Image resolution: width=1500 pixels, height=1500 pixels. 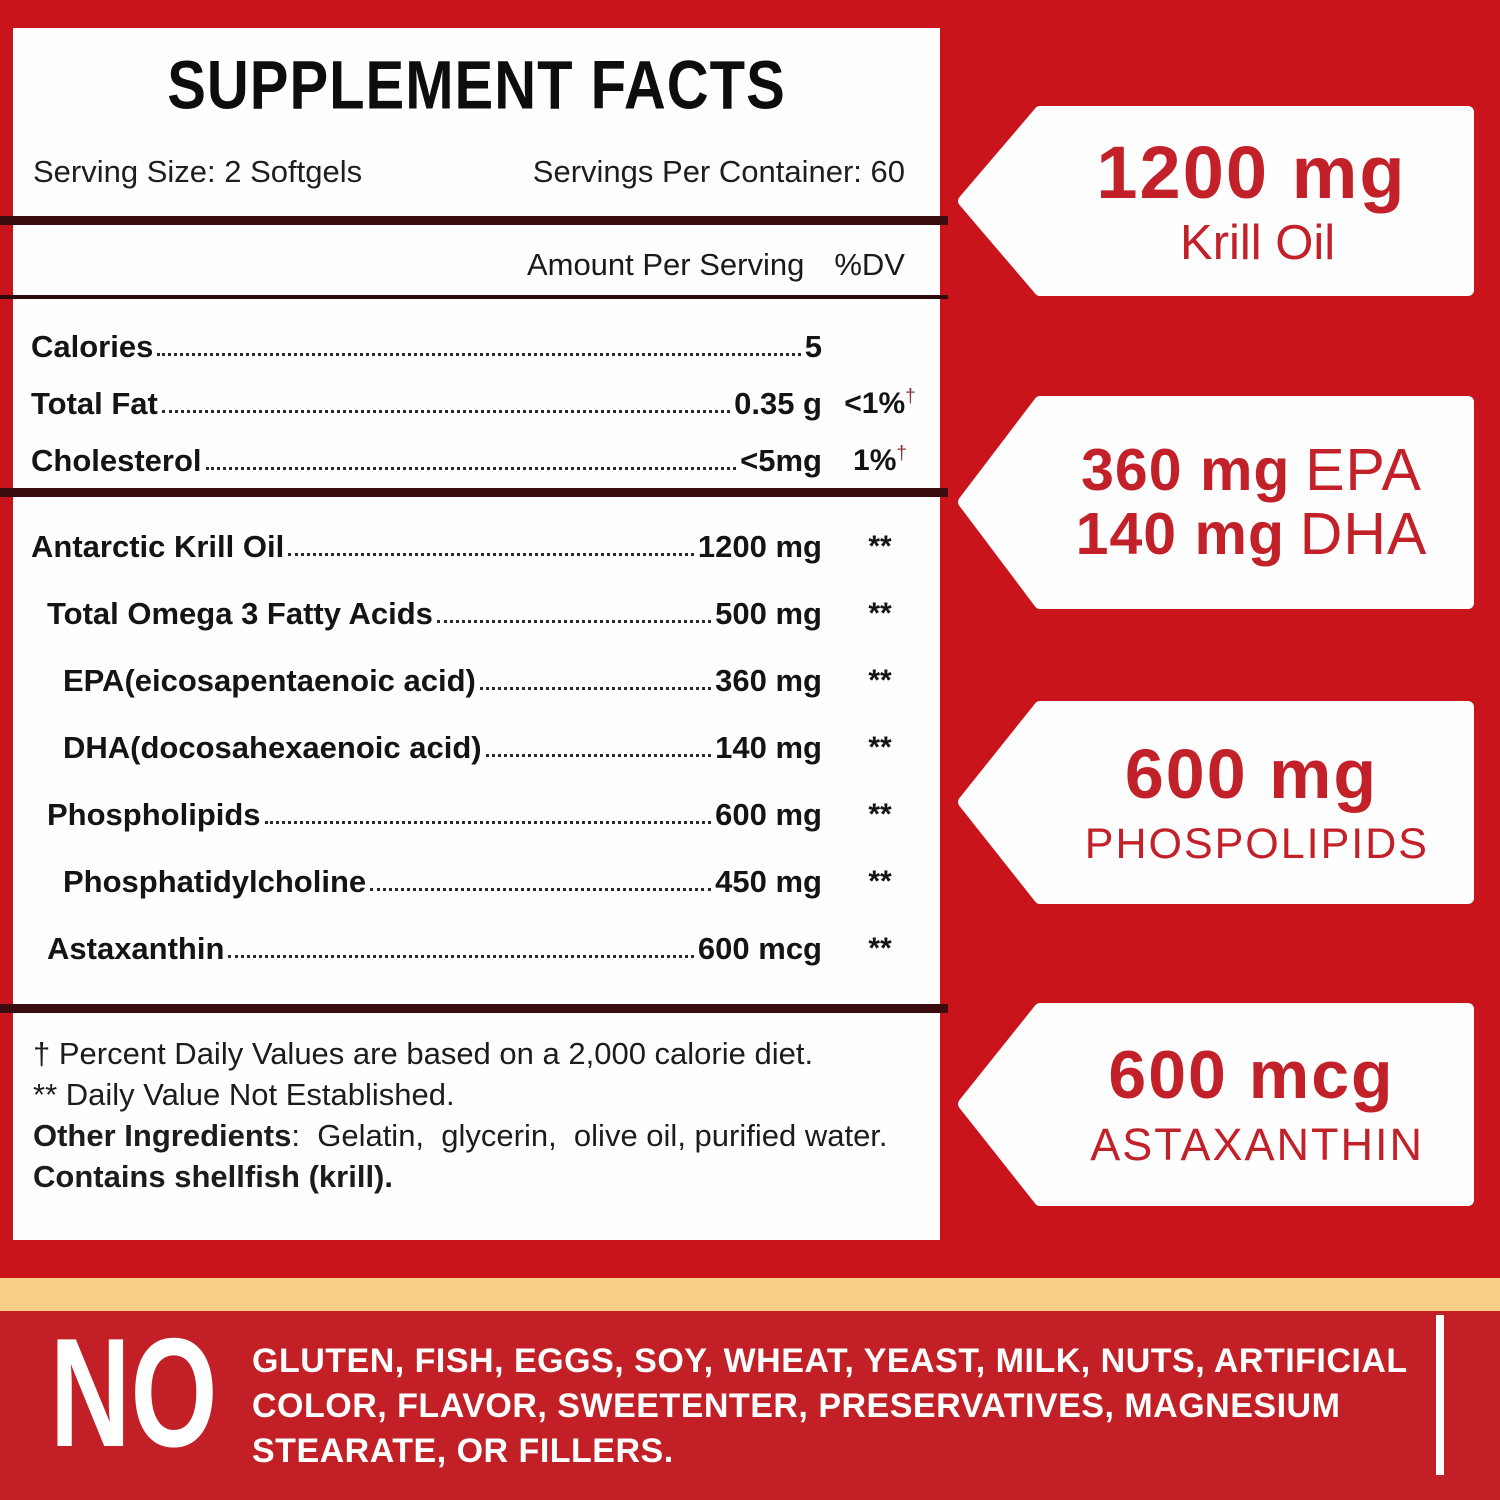 I want to click on row-value: 450 mg, so click(x=768, y=881).